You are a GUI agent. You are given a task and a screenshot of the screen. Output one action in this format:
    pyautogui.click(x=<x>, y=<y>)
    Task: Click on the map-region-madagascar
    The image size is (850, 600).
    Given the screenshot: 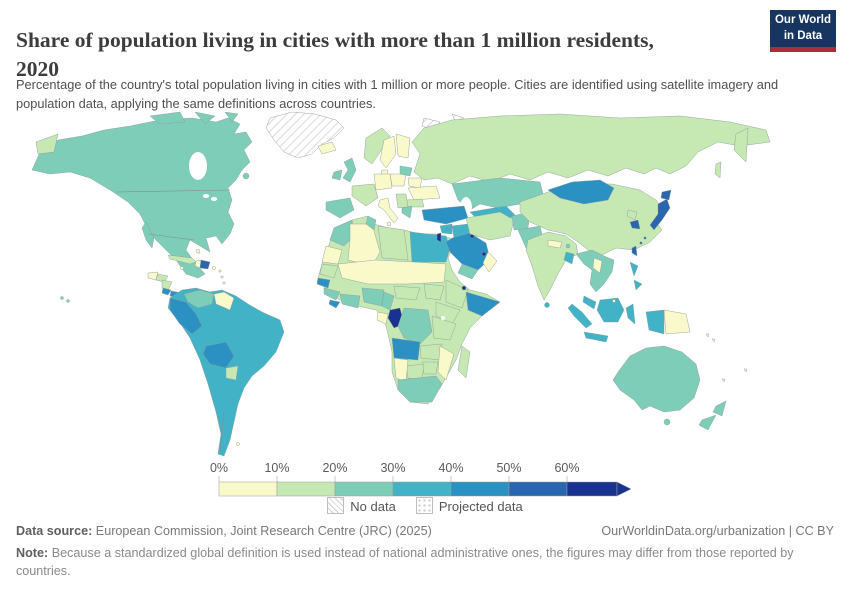 What is the action you would take?
    pyautogui.click(x=464, y=362)
    